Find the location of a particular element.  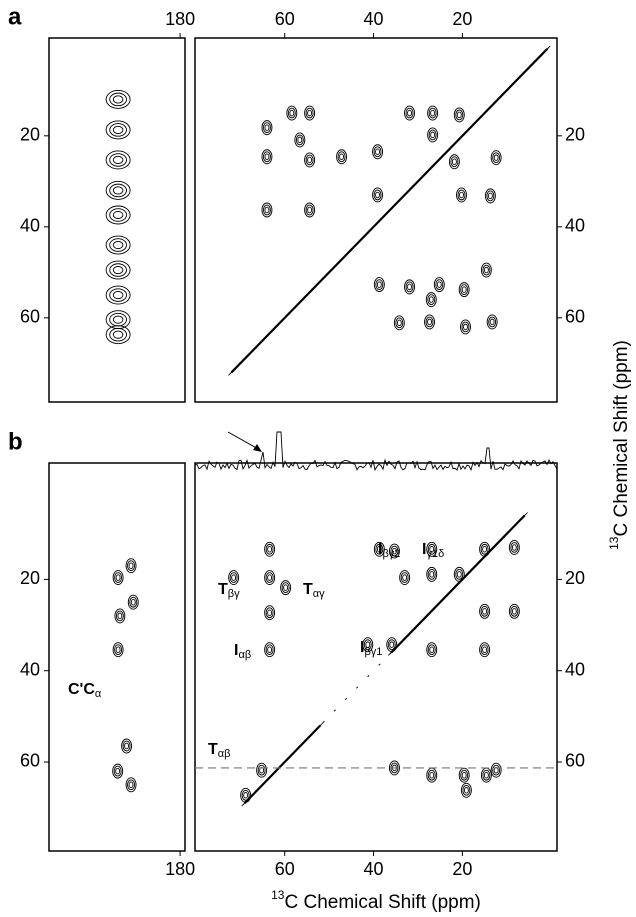

x-tick-label: 20 is located at coordinates (462, 869).